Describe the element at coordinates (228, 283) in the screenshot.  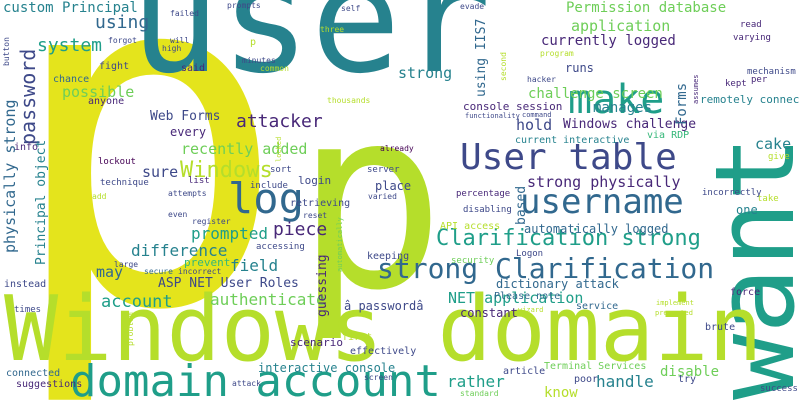
I see `word-36: ASP NET User Roles` at that location.